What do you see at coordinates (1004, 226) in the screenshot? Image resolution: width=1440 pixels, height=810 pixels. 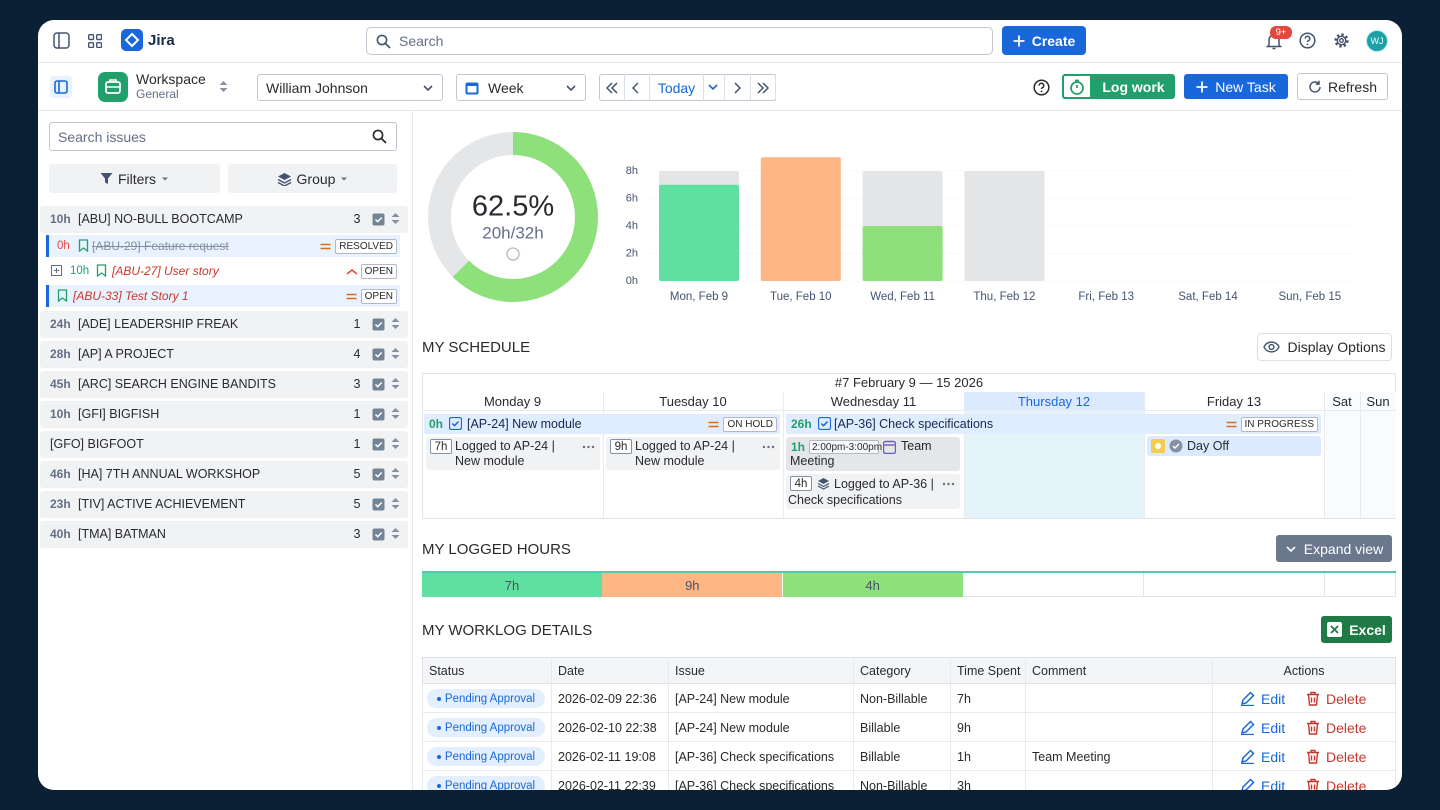 I see `capacity-bar` at bounding box center [1004, 226].